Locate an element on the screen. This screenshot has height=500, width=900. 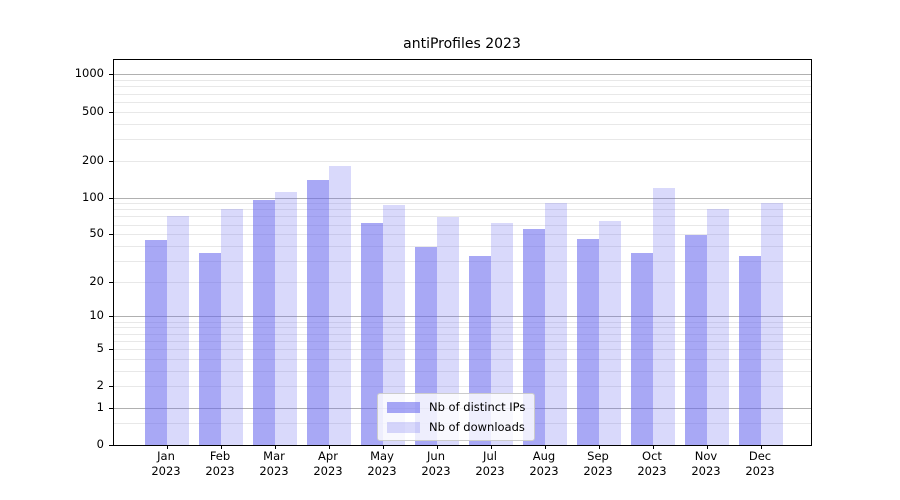
y-tick-label-0: 0 is located at coordinates (100, 444).